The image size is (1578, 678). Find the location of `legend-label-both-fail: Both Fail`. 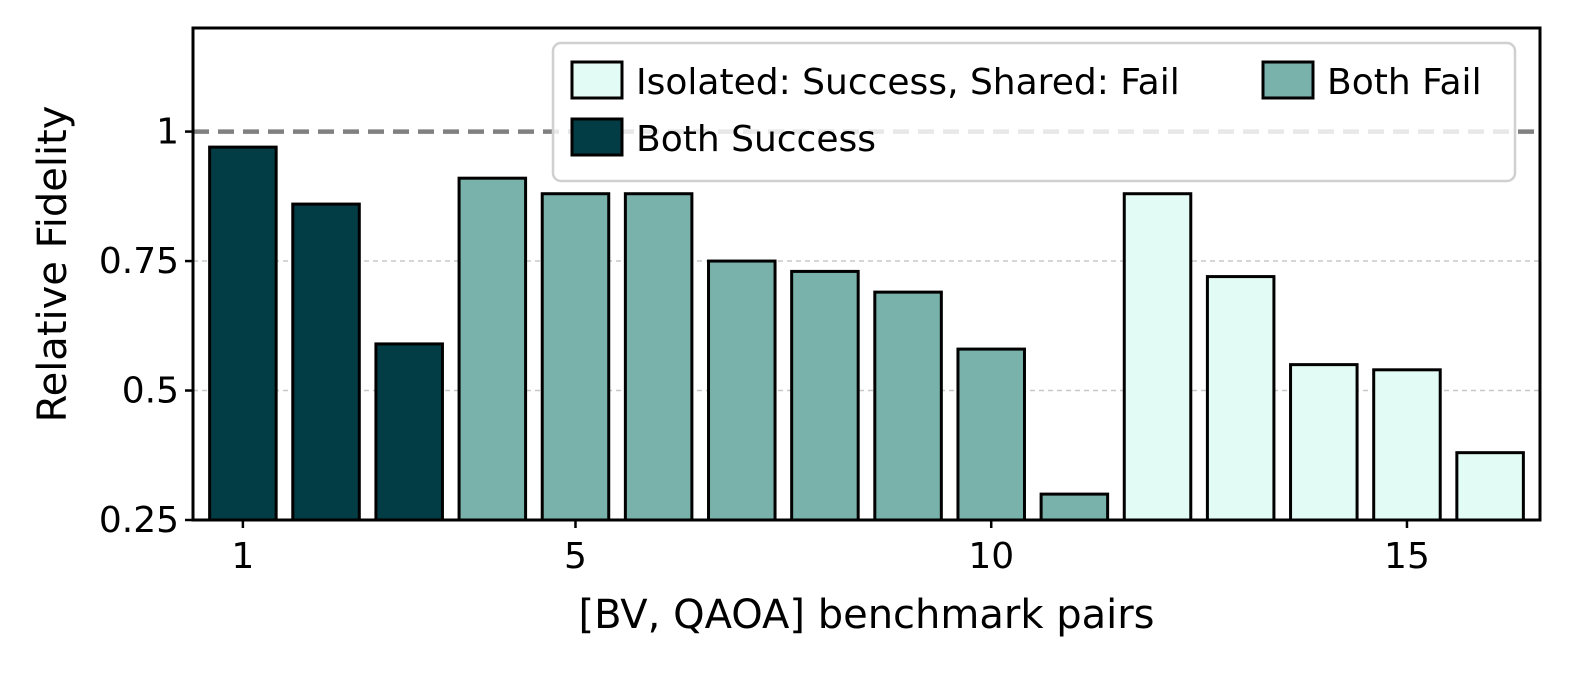

legend-label-both-fail: Both Fail is located at coordinates (1404, 82).